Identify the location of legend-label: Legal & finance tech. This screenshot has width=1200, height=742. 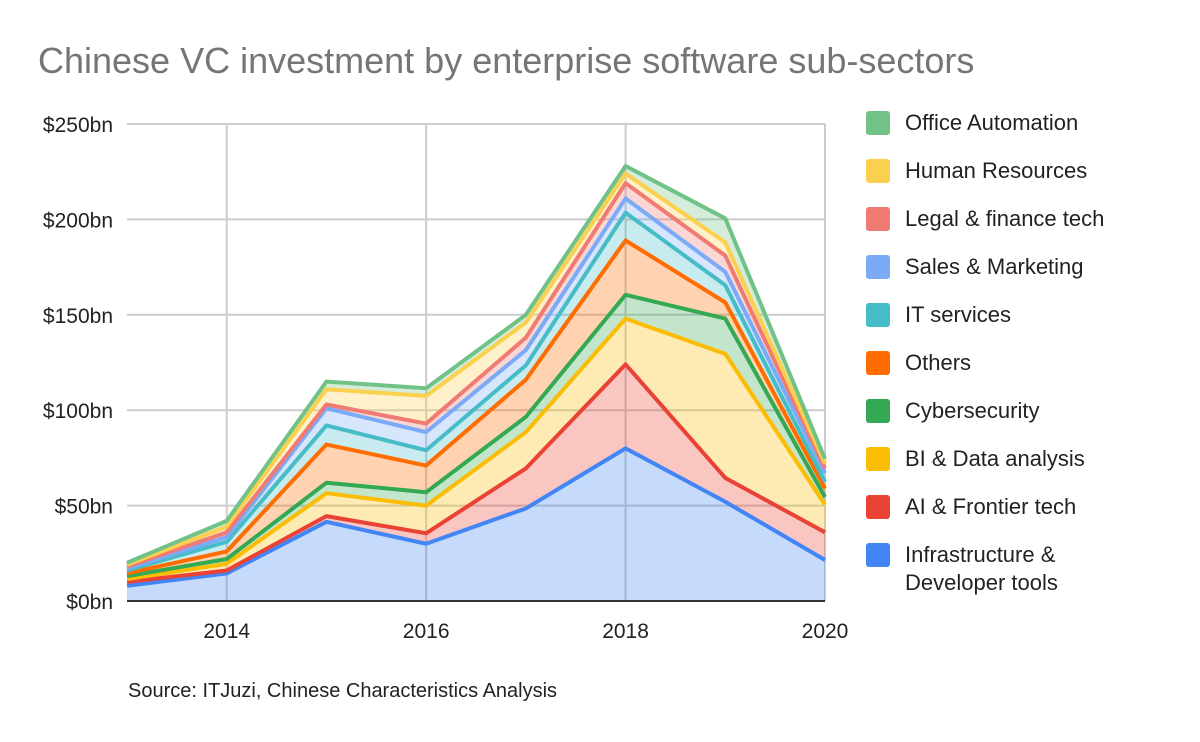
(1005, 218).